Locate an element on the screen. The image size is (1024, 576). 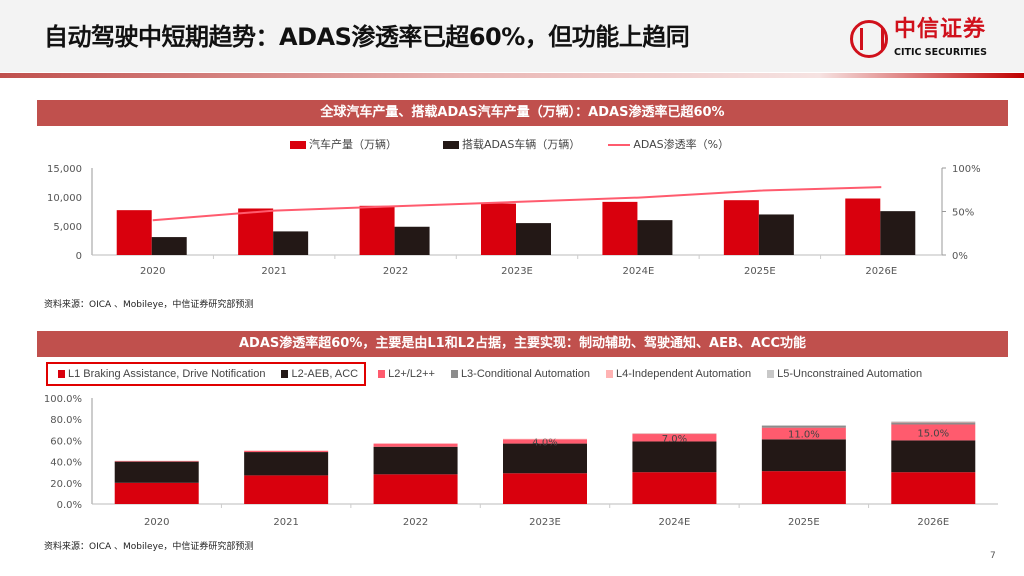
chart2-source: 资料来源：OICA 、Mobileye，中信证券研究部预测 is located at coordinates (149, 547).